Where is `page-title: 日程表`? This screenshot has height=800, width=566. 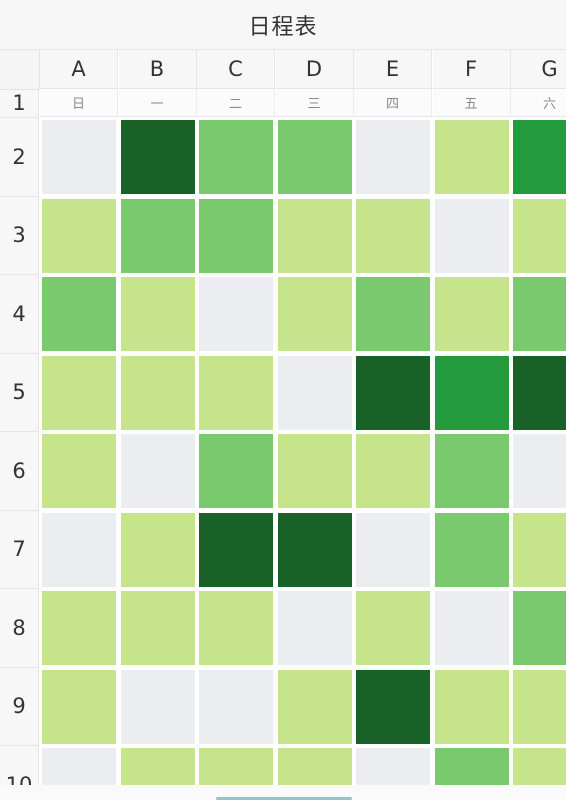 page-title: 日程表 is located at coordinates (283, 27).